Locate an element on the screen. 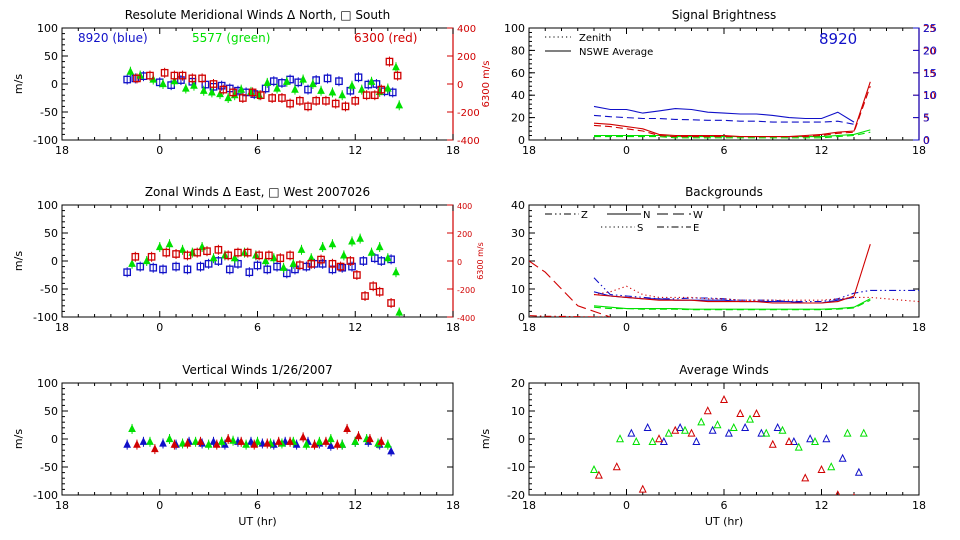 Image resolution: width=960 pixels, height=540 pixels. y-tick-label: 0 is located at coordinates (521, 317).